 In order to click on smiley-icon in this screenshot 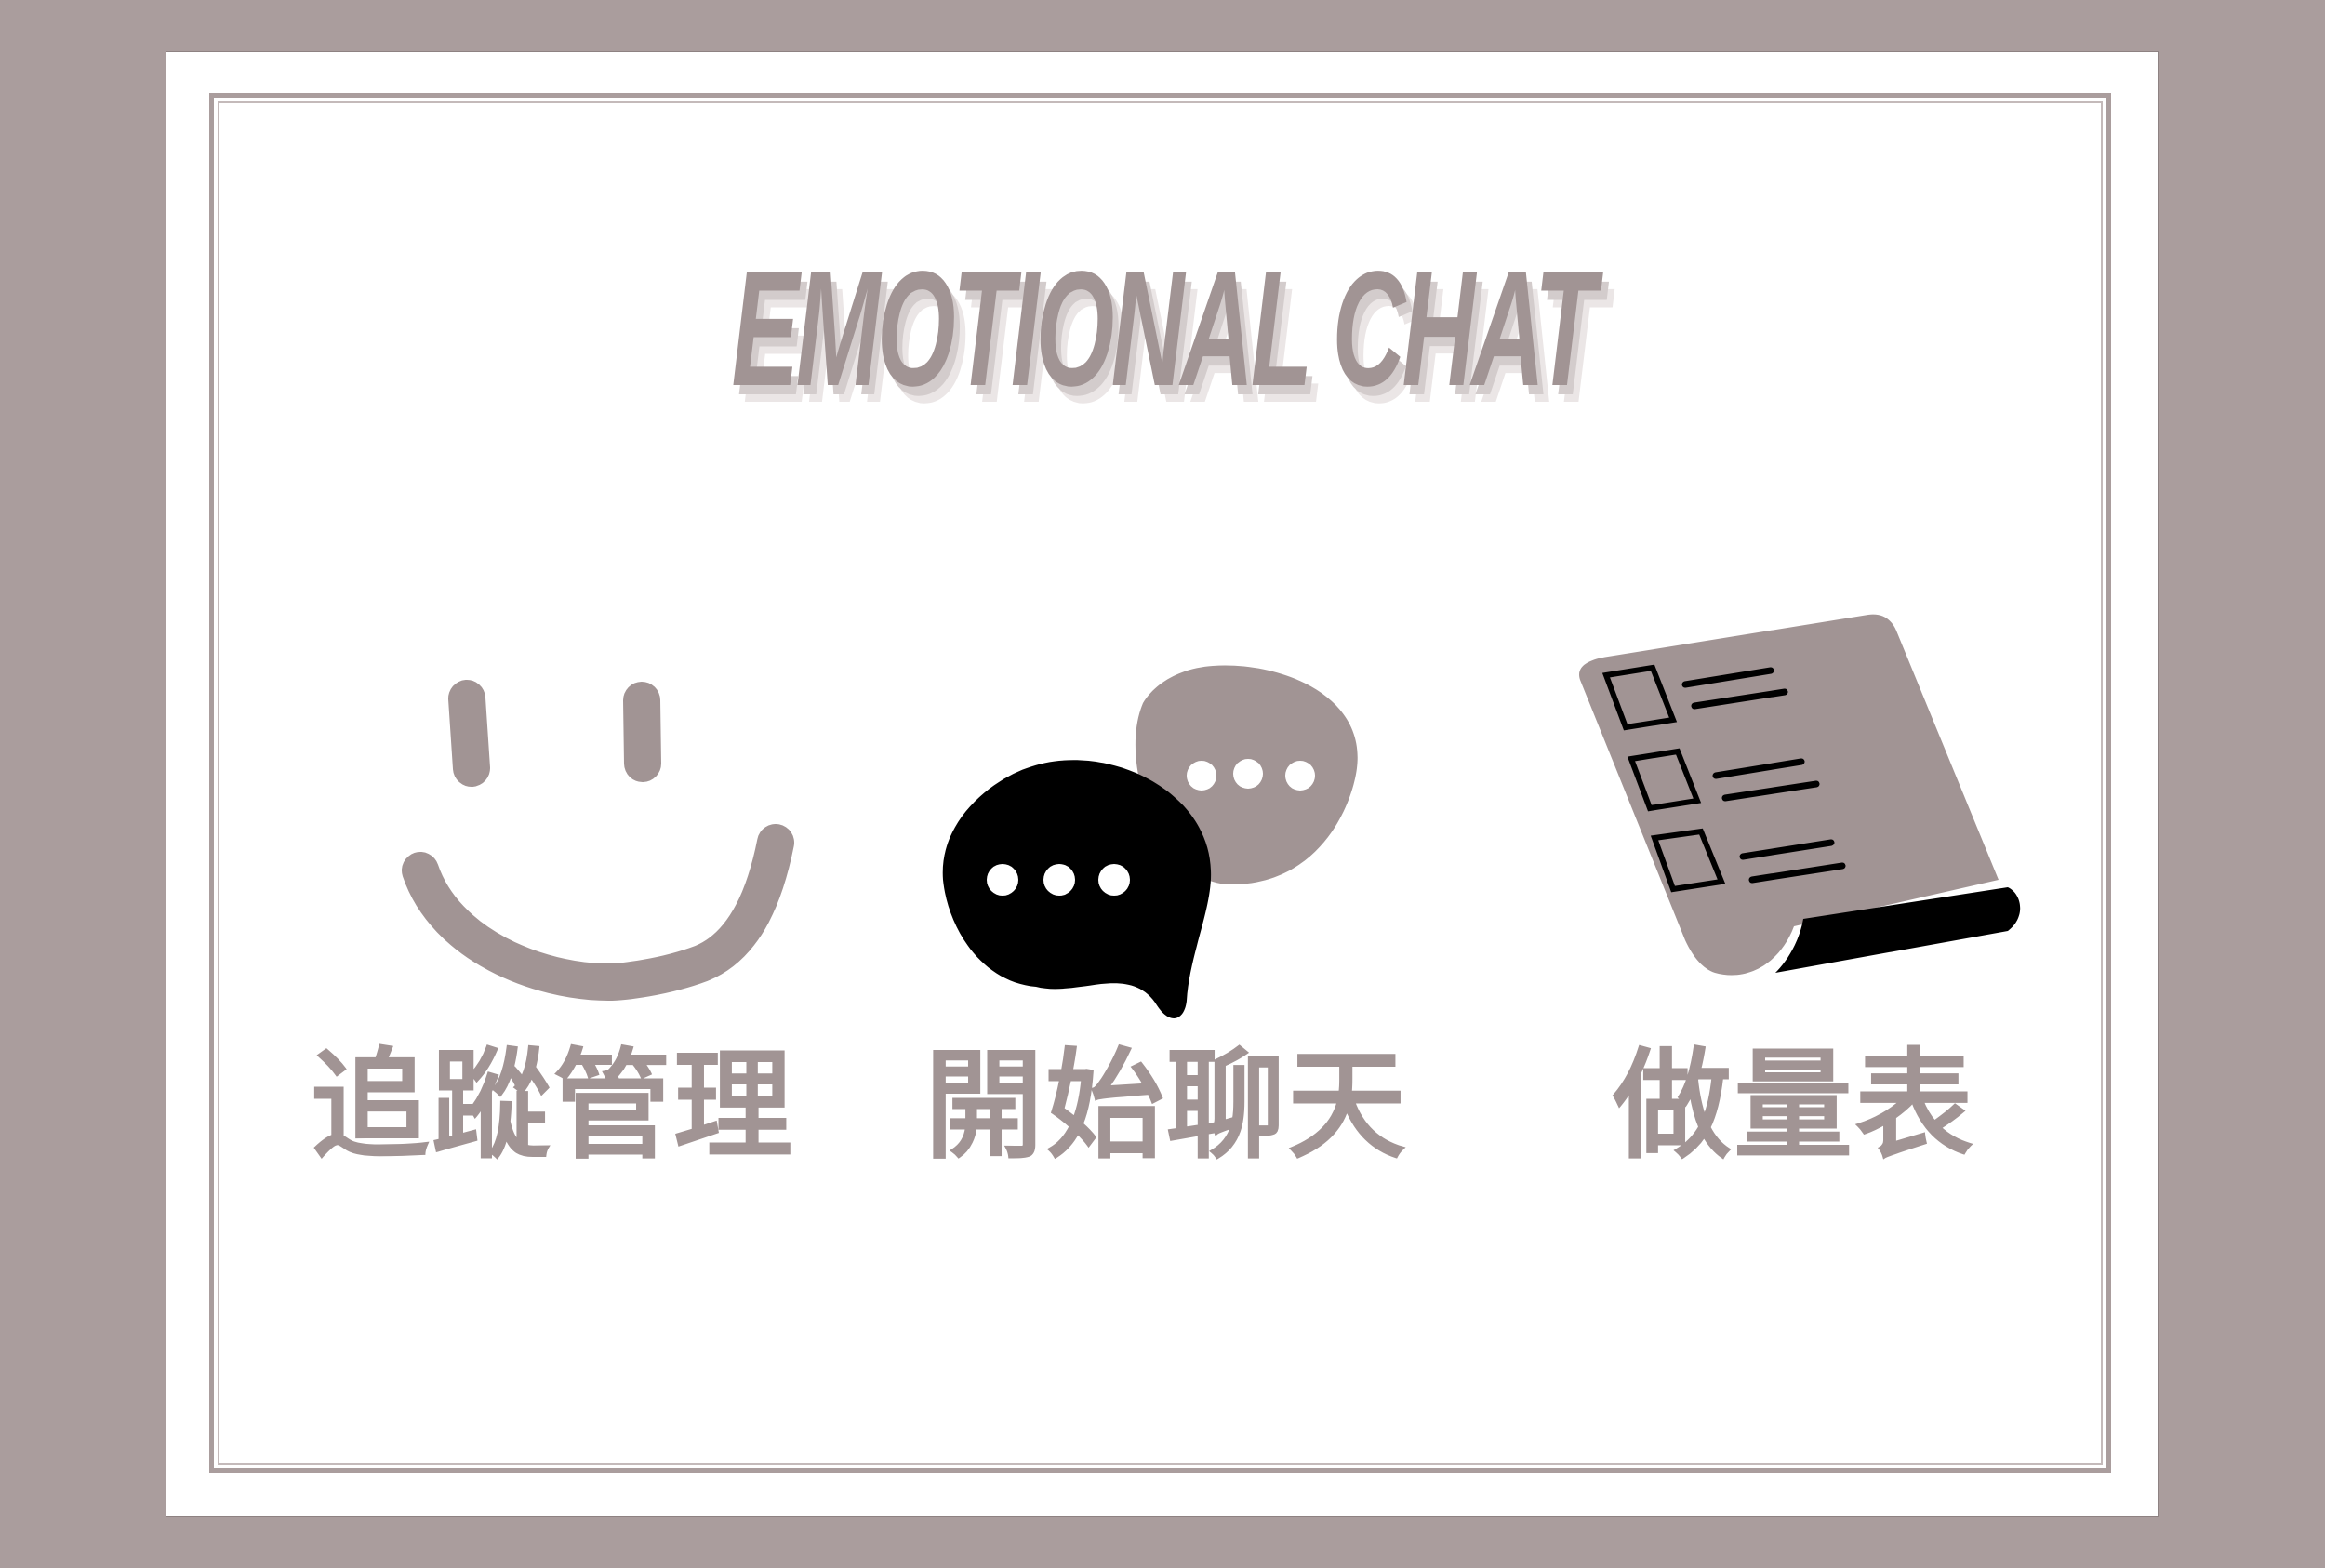, I will do `click(598, 841)`.